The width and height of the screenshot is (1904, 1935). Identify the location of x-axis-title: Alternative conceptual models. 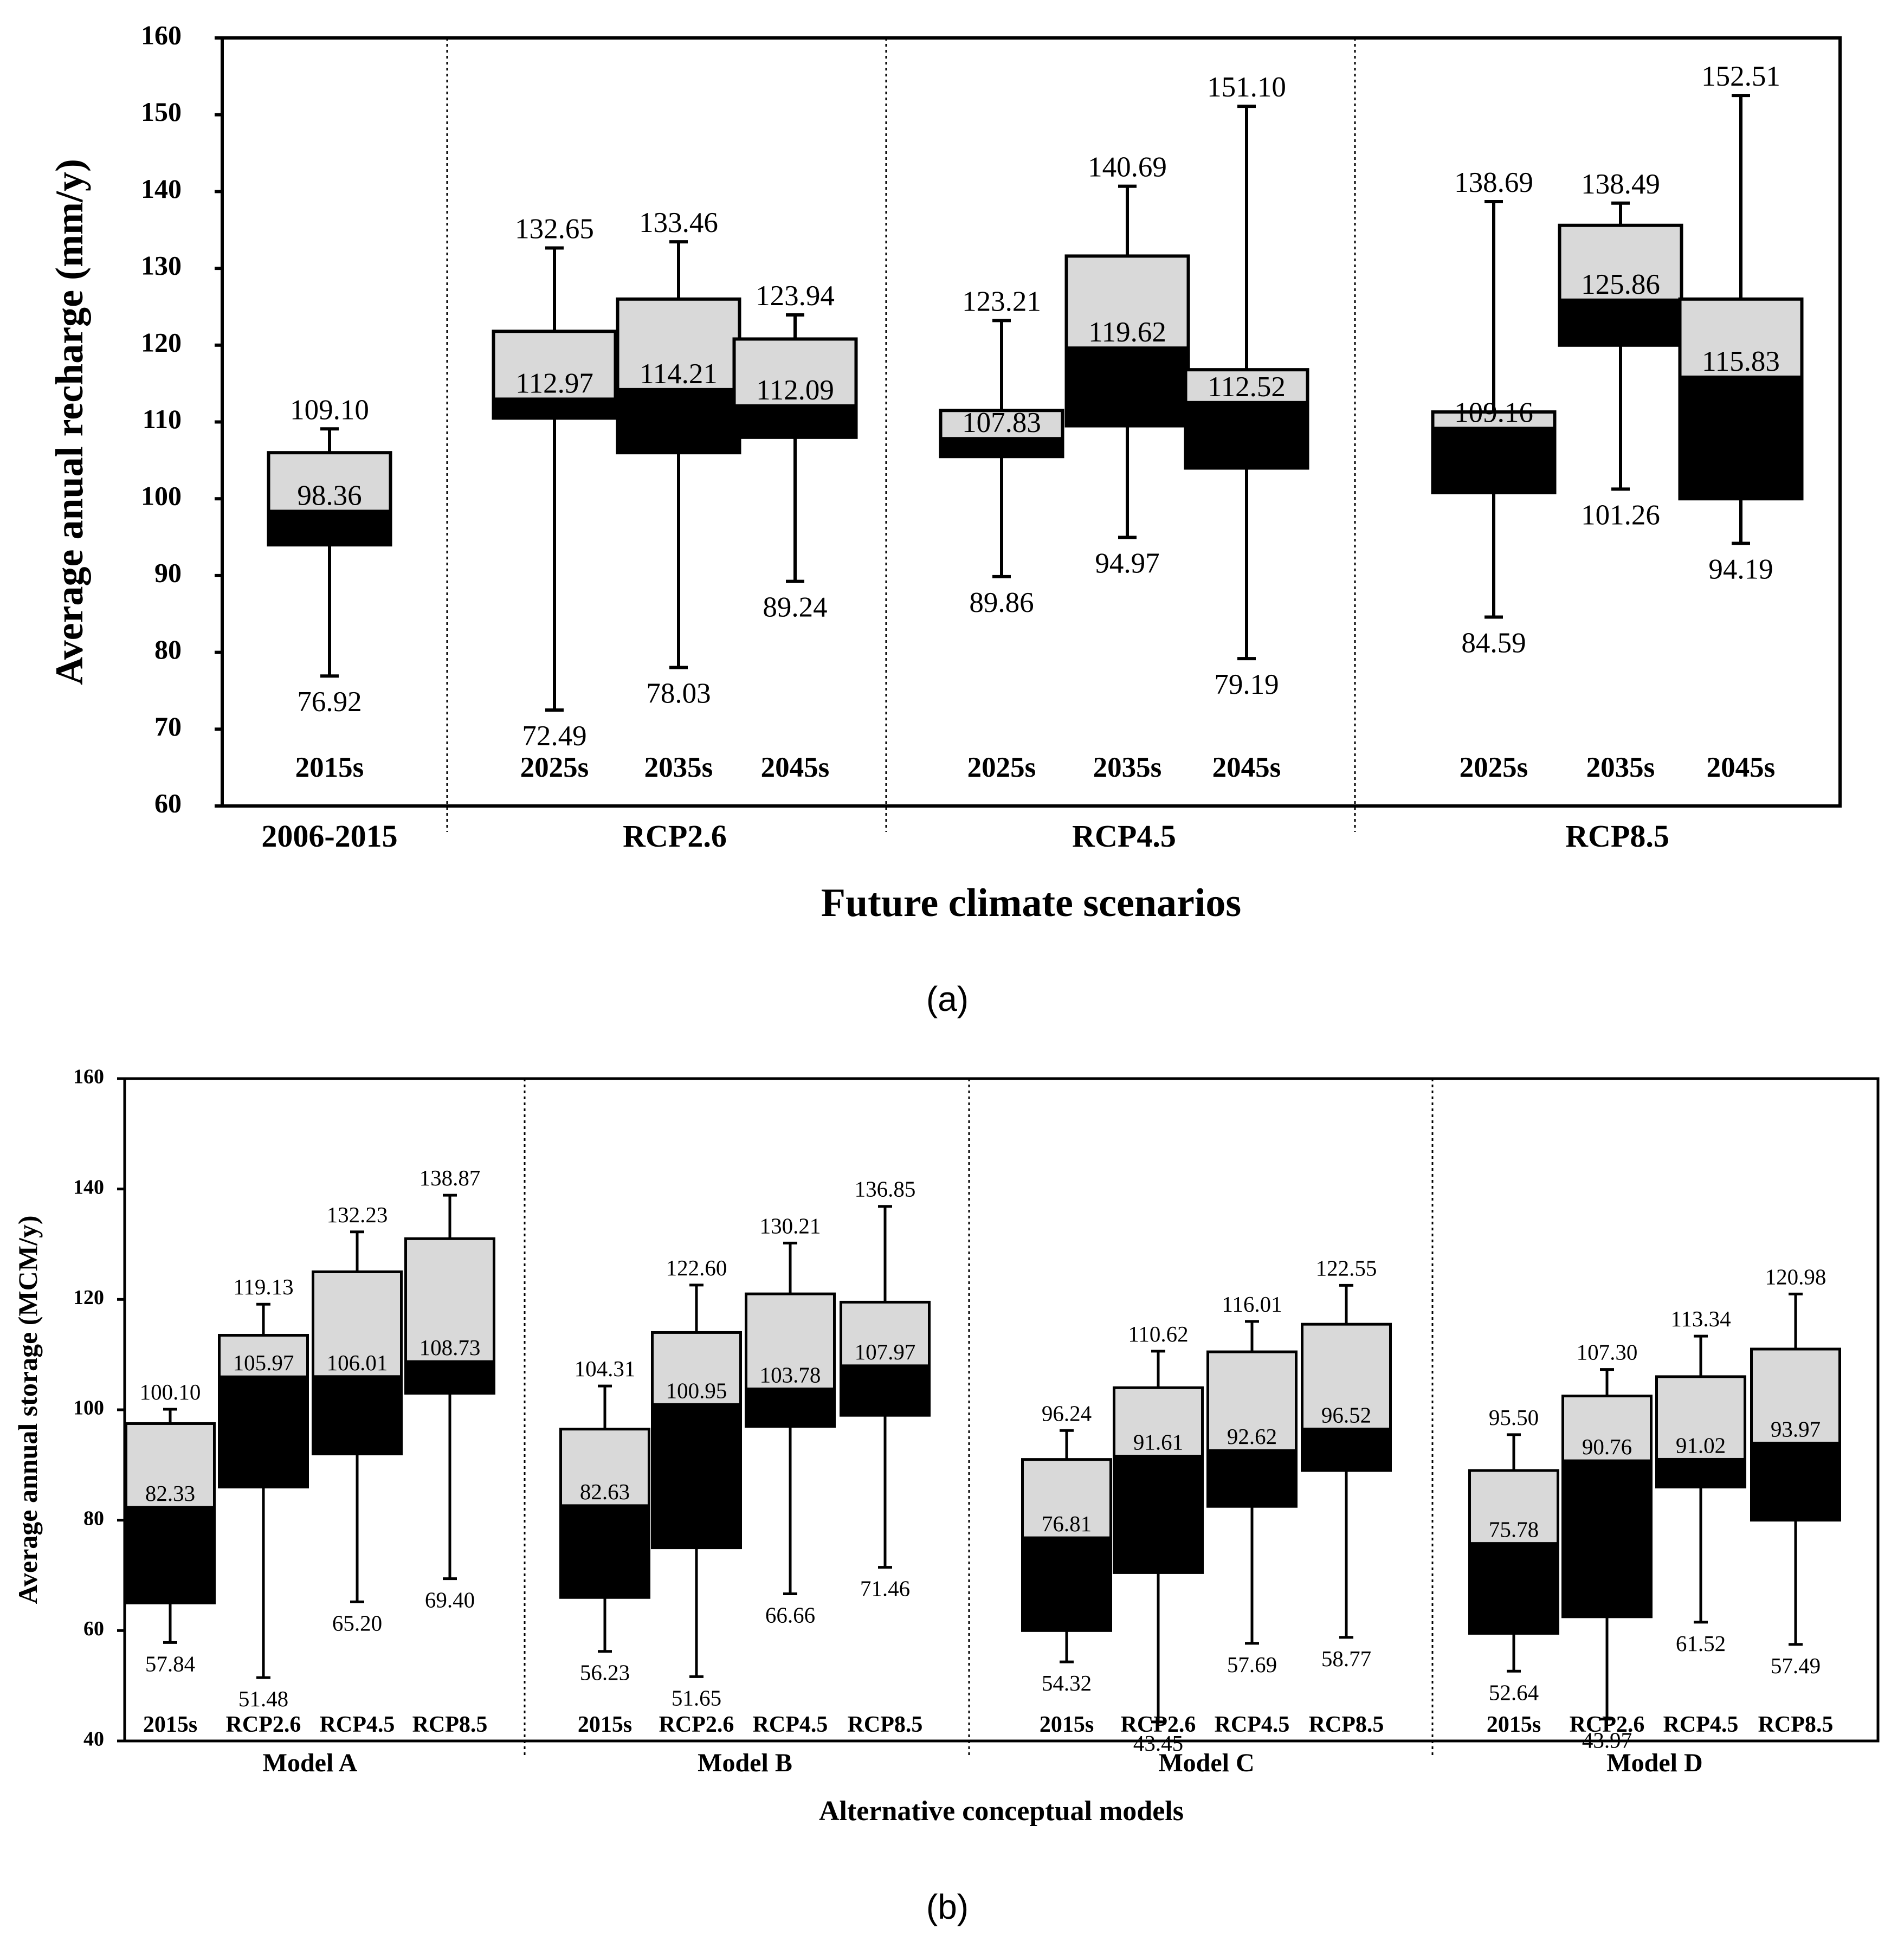
(1001, 1811).